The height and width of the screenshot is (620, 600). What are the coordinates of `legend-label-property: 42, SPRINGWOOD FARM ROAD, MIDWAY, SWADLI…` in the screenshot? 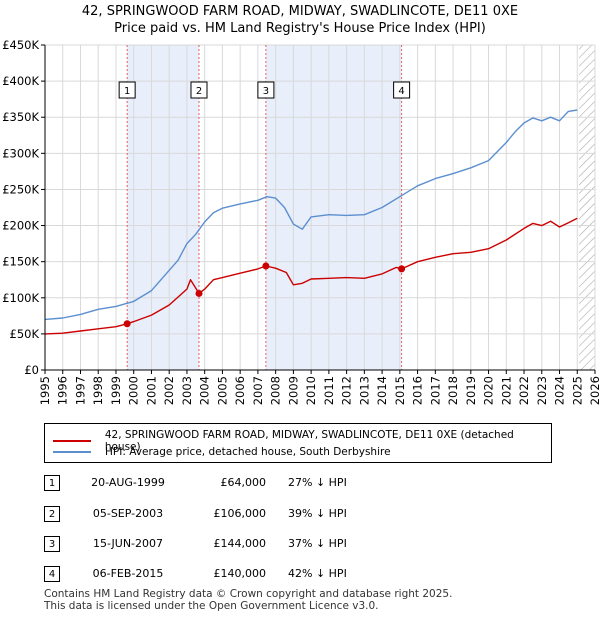 It's located at (309, 441).